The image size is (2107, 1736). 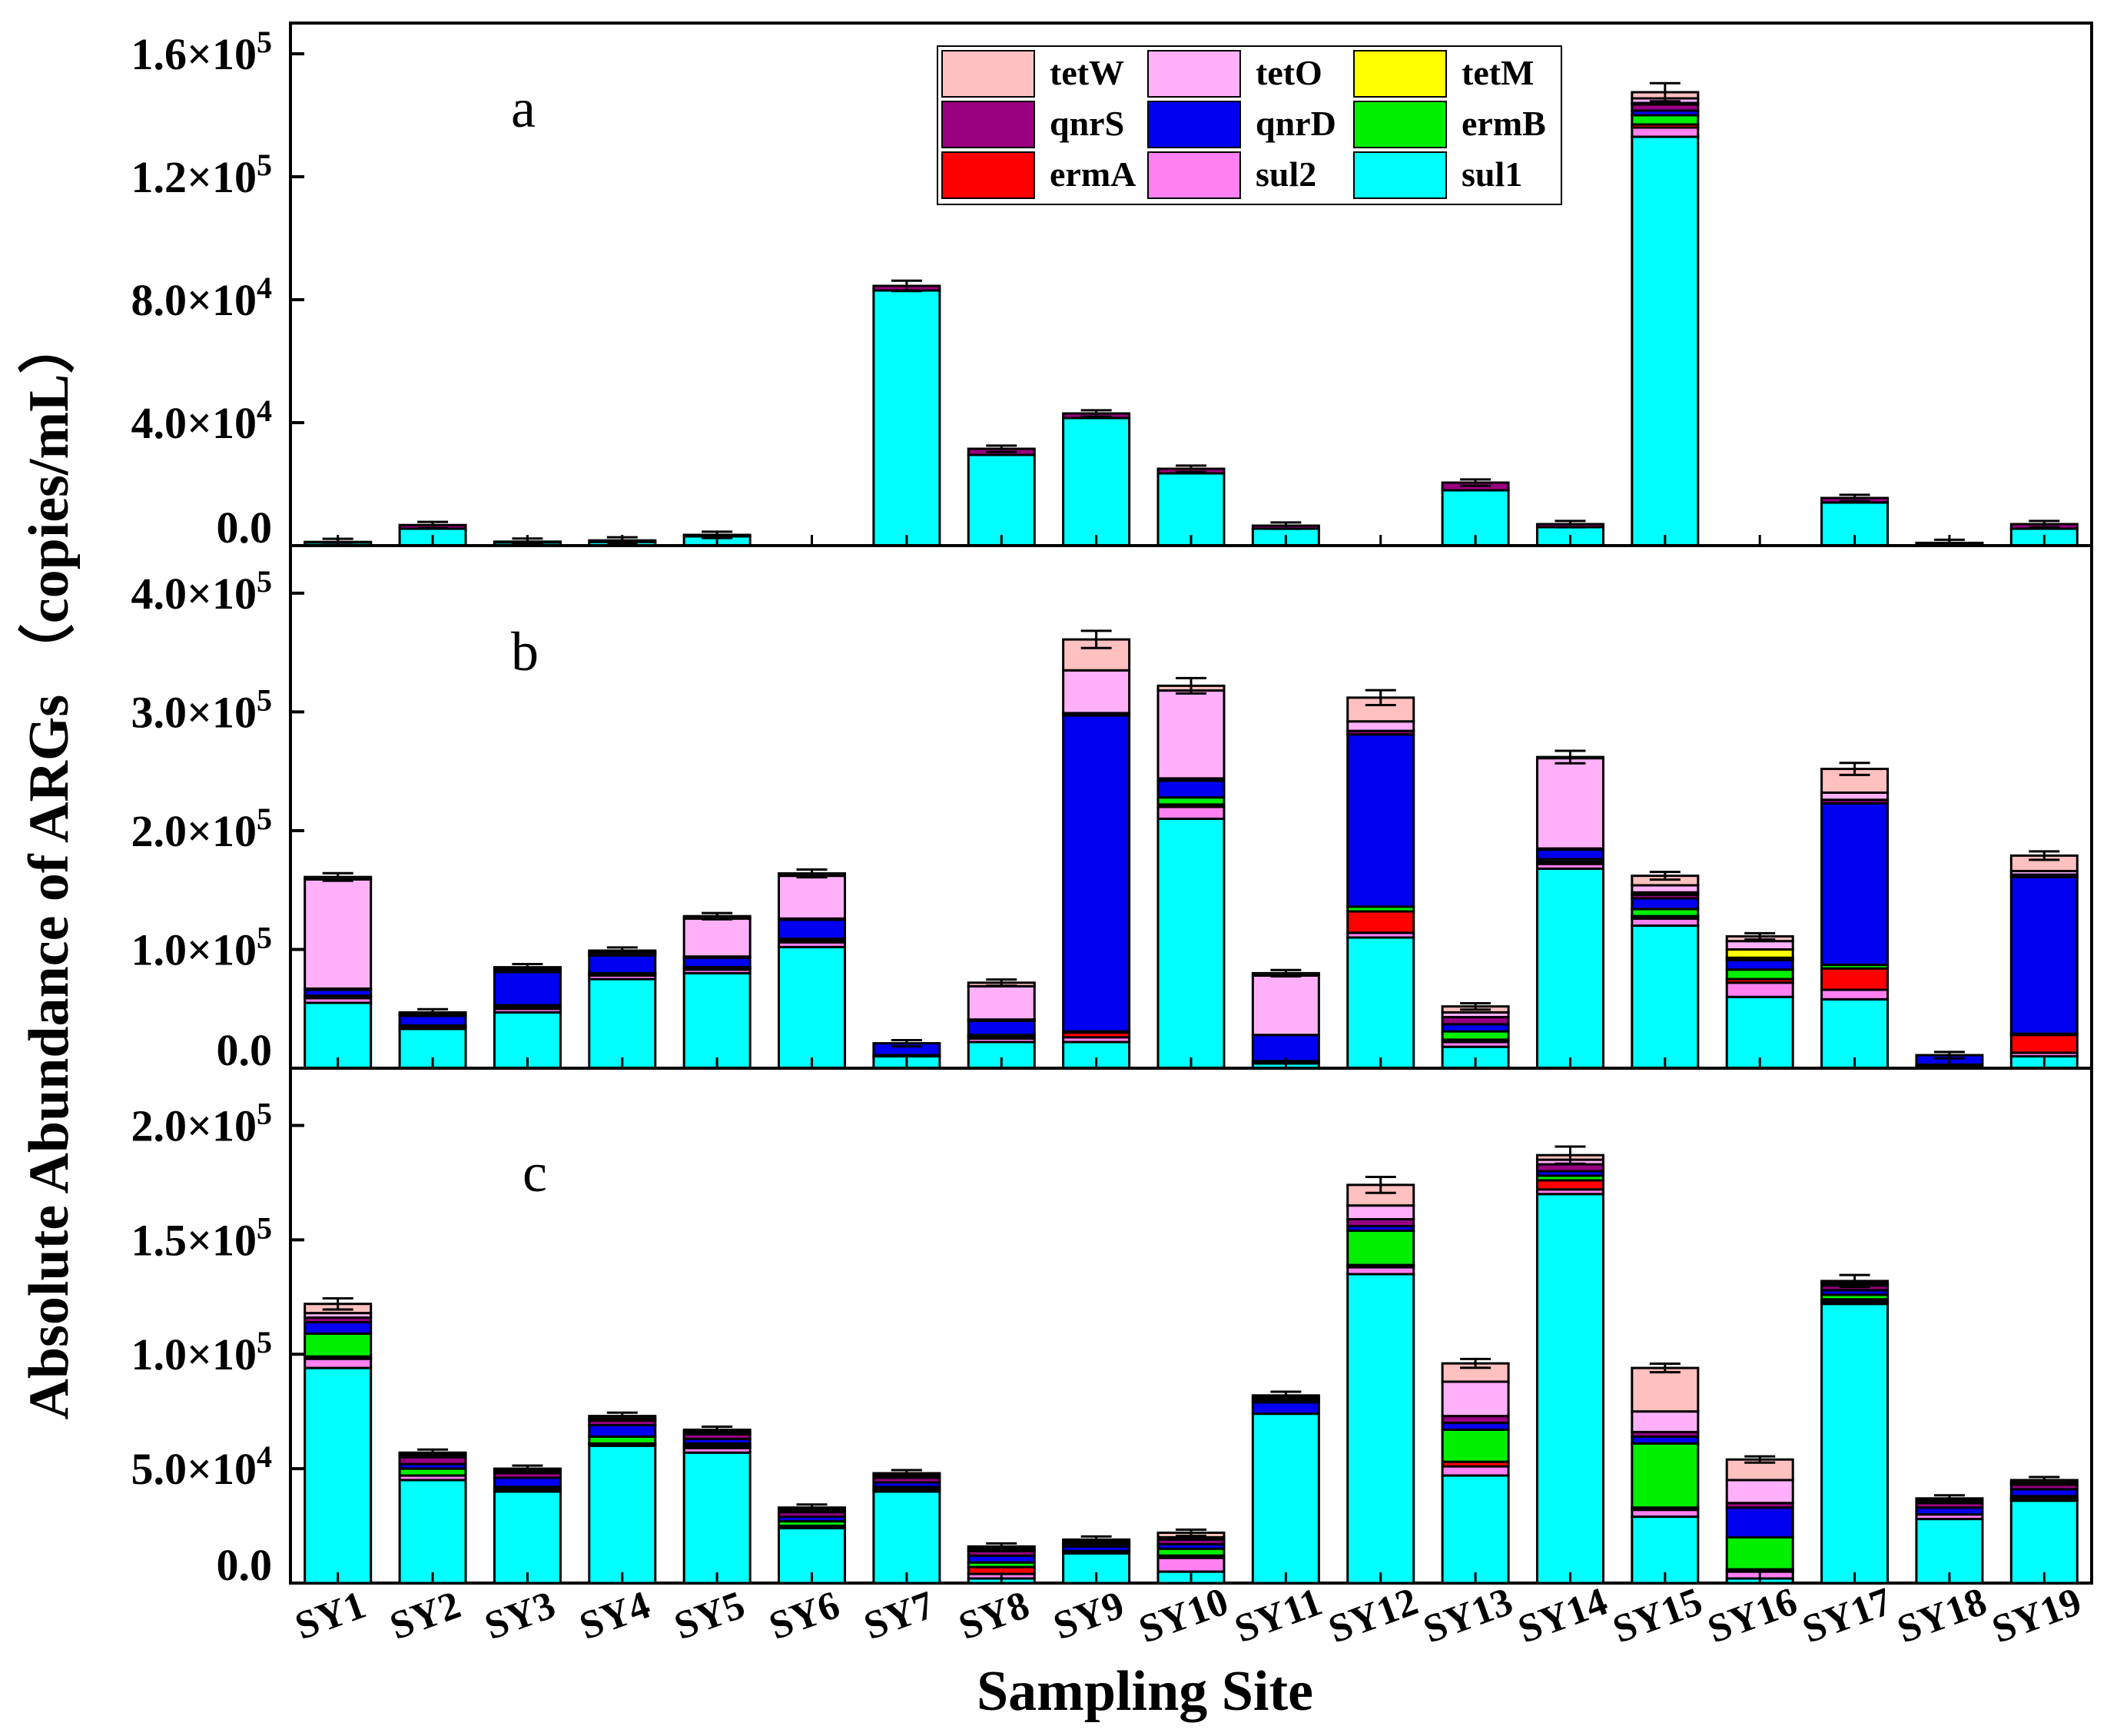 What do you see at coordinates (523, 108) in the screenshot?
I see `panel-label-a: a` at bounding box center [523, 108].